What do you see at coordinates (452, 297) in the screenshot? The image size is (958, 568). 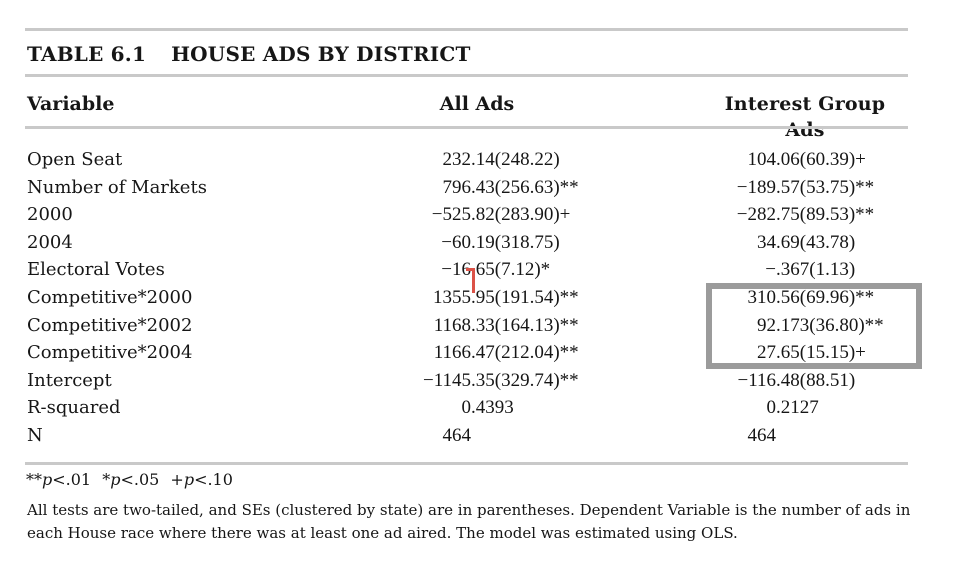 I see `all-ads-value-int: 1355` at bounding box center [452, 297].